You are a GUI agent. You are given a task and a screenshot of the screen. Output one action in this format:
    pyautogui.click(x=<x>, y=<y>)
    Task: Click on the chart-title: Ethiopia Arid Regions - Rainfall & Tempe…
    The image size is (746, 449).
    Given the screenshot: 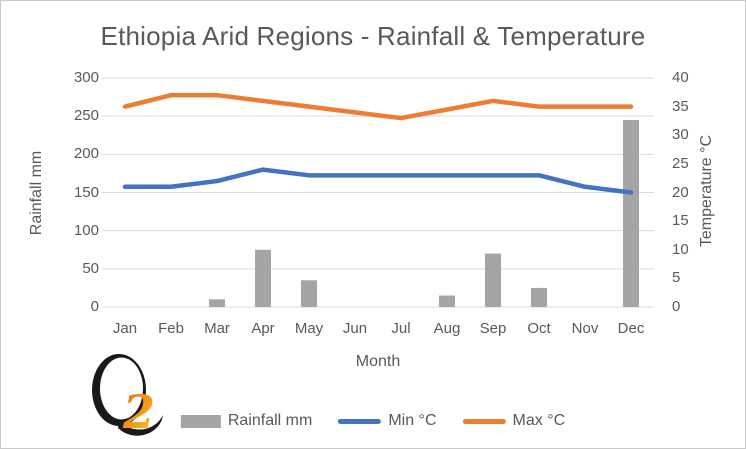 What is the action you would take?
    pyautogui.click(x=373, y=36)
    